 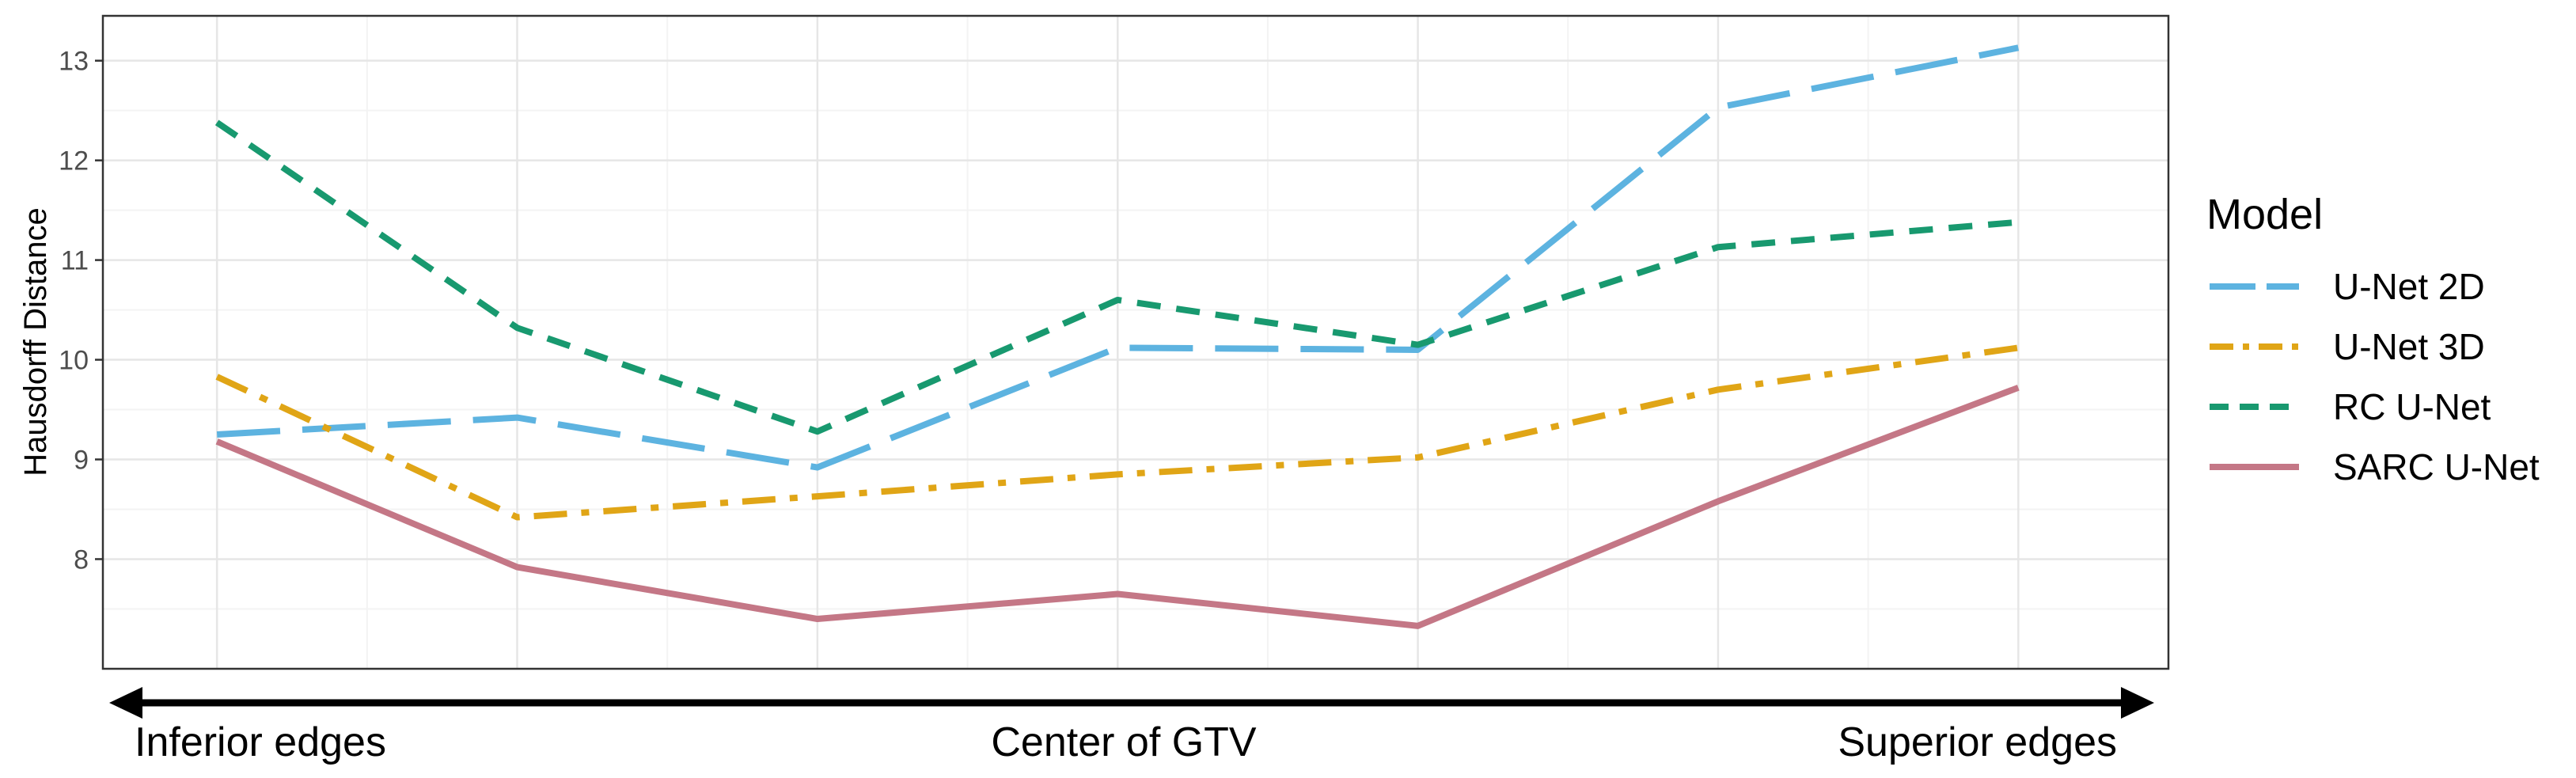 What do you see at coordinates (75, 261) in the screenshot?
I see `y-tick-label: 11` at bounding box center [75, 261].